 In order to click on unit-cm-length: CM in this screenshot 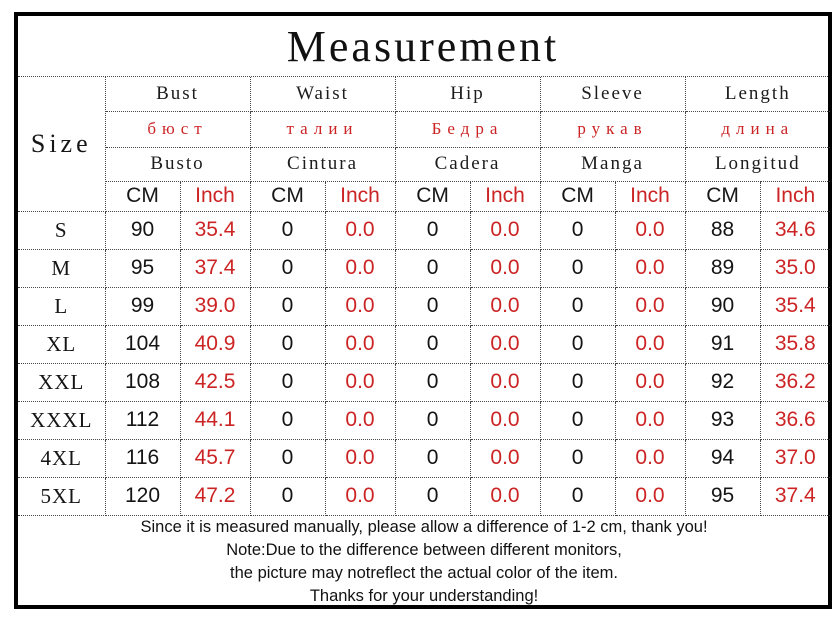, I will do `click(722, 196)`.